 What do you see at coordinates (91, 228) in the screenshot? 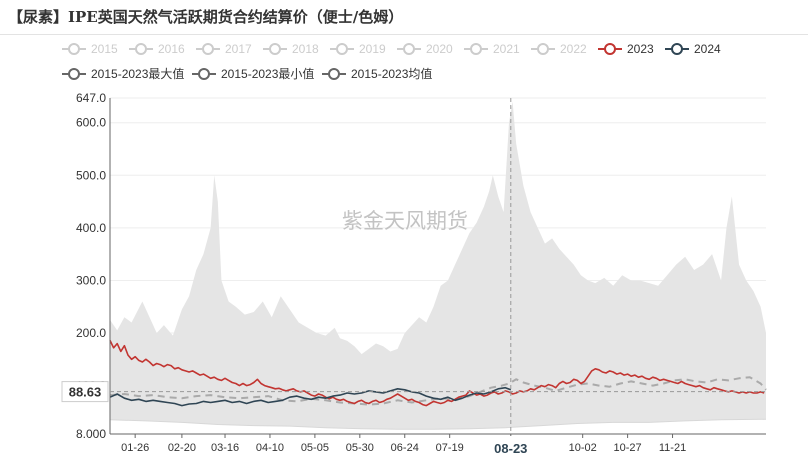
I see `y-tick-label: 400.0` at bounding box center [91, 228].